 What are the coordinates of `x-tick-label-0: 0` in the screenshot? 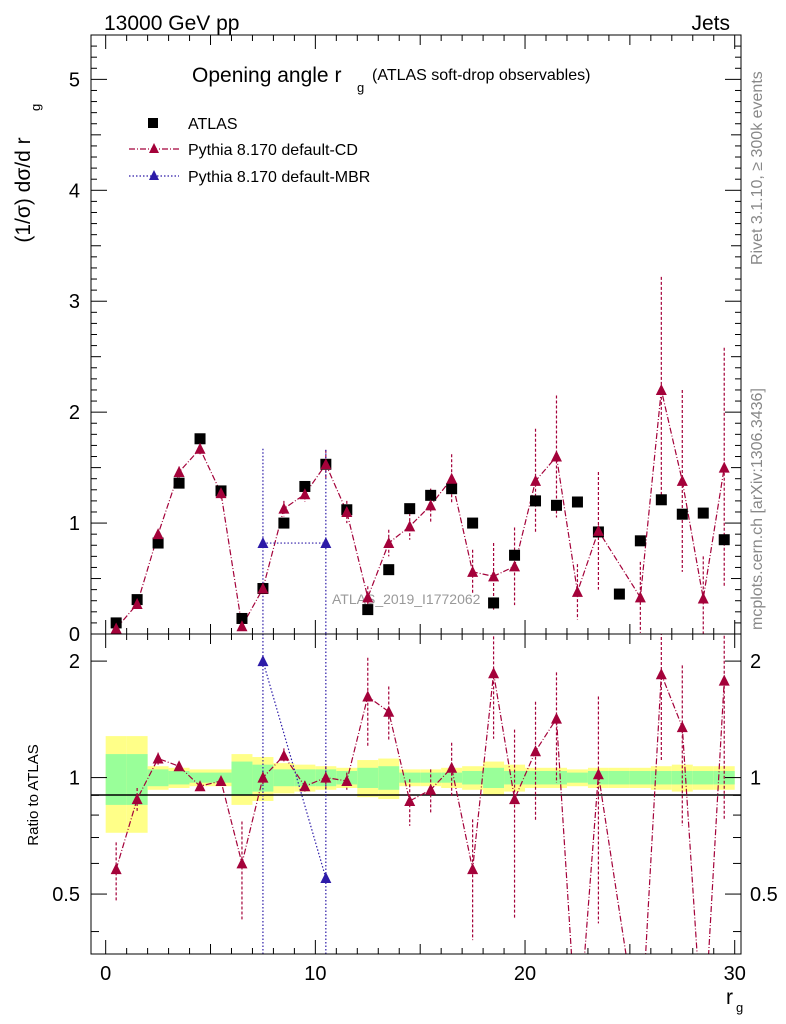 It's located at (105, 974).